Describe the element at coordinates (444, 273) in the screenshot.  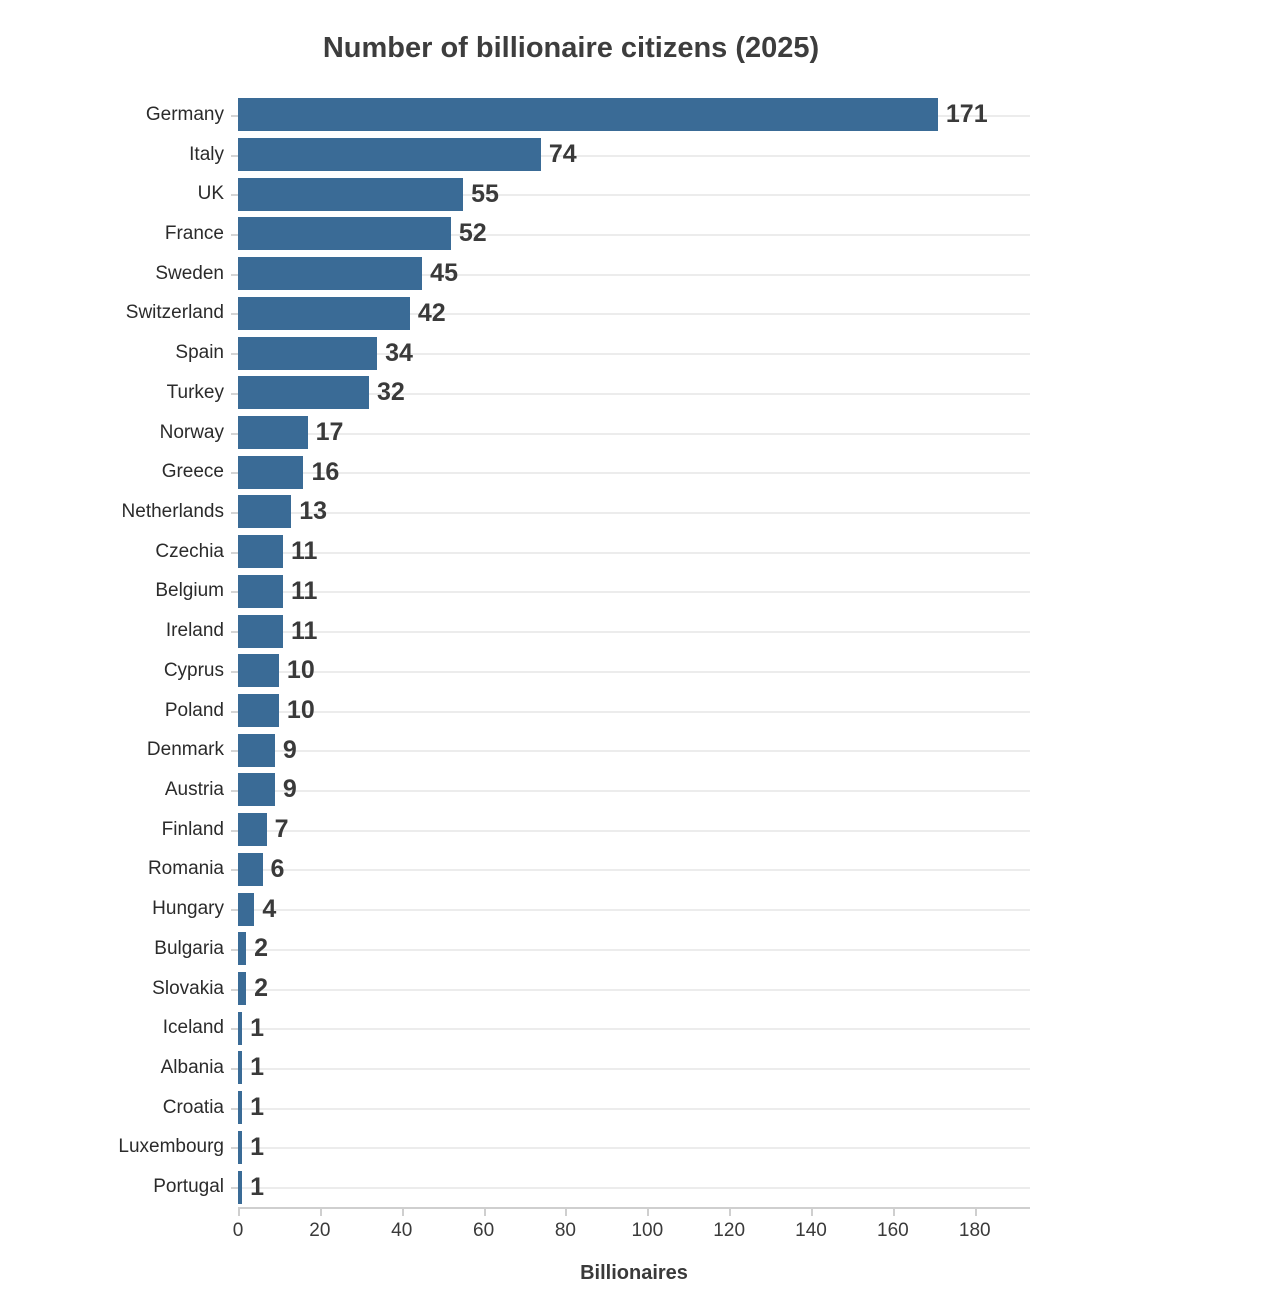
I see `value-label: 45` at that location.